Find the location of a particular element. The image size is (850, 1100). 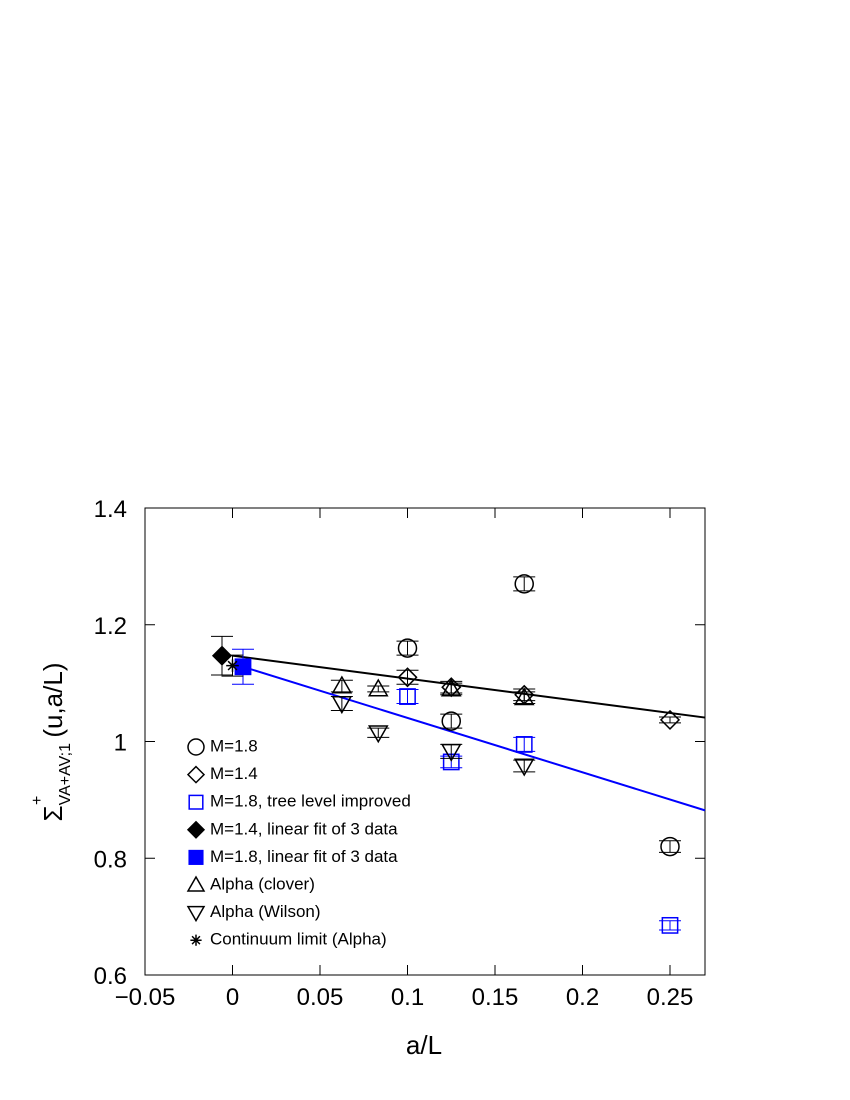

legend-label: M=1.4, linear fit of 3 data is located at coordinates (304, 828).